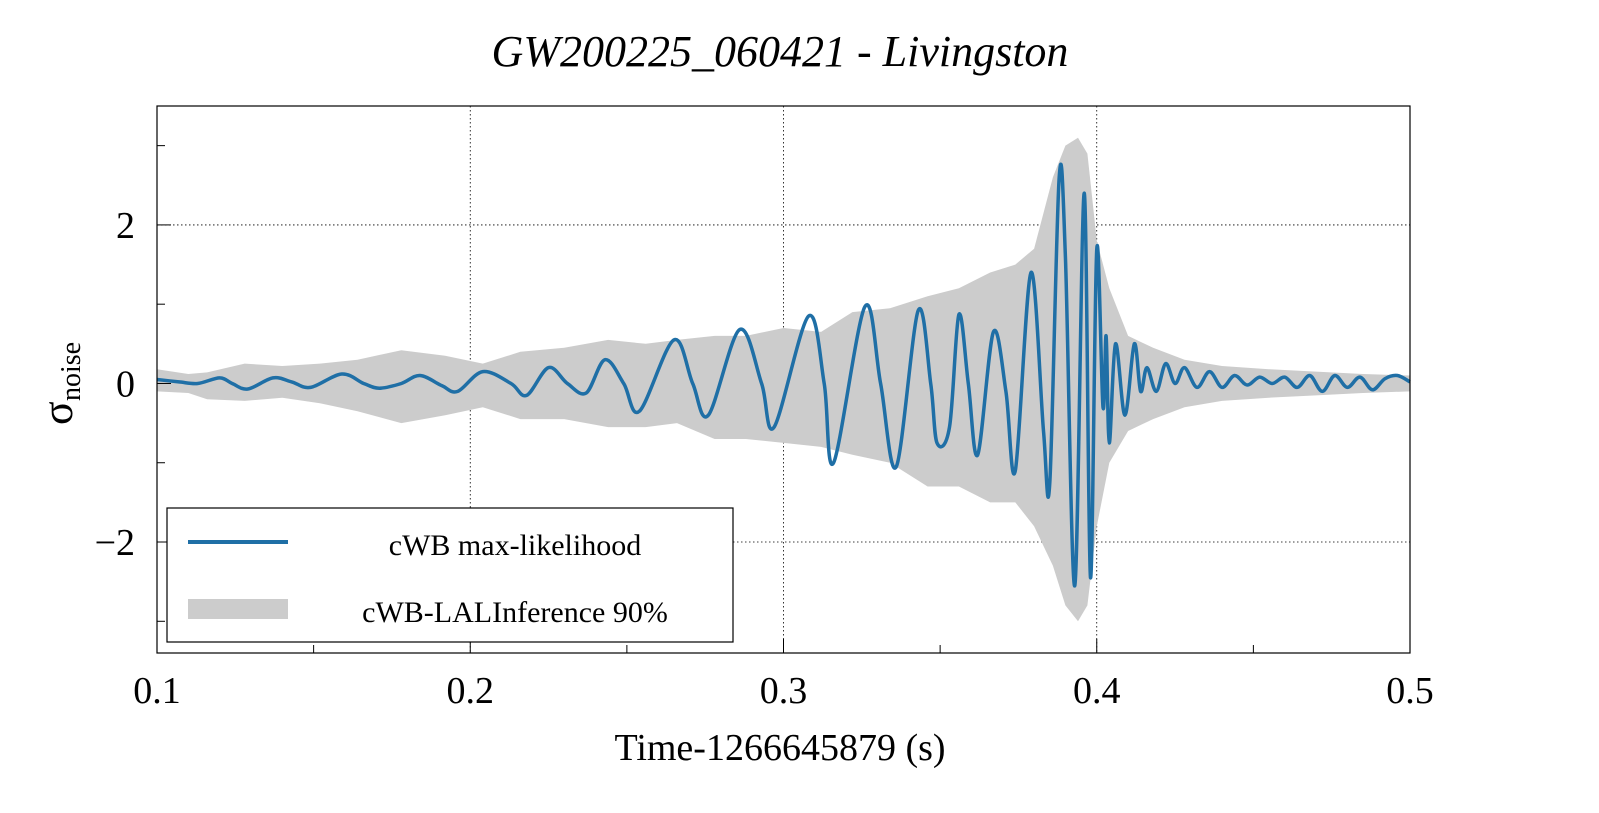 The width and height of the screenshot is (1599, 813). I want to click on y-axis-label: σ noise, so click(60, 383).